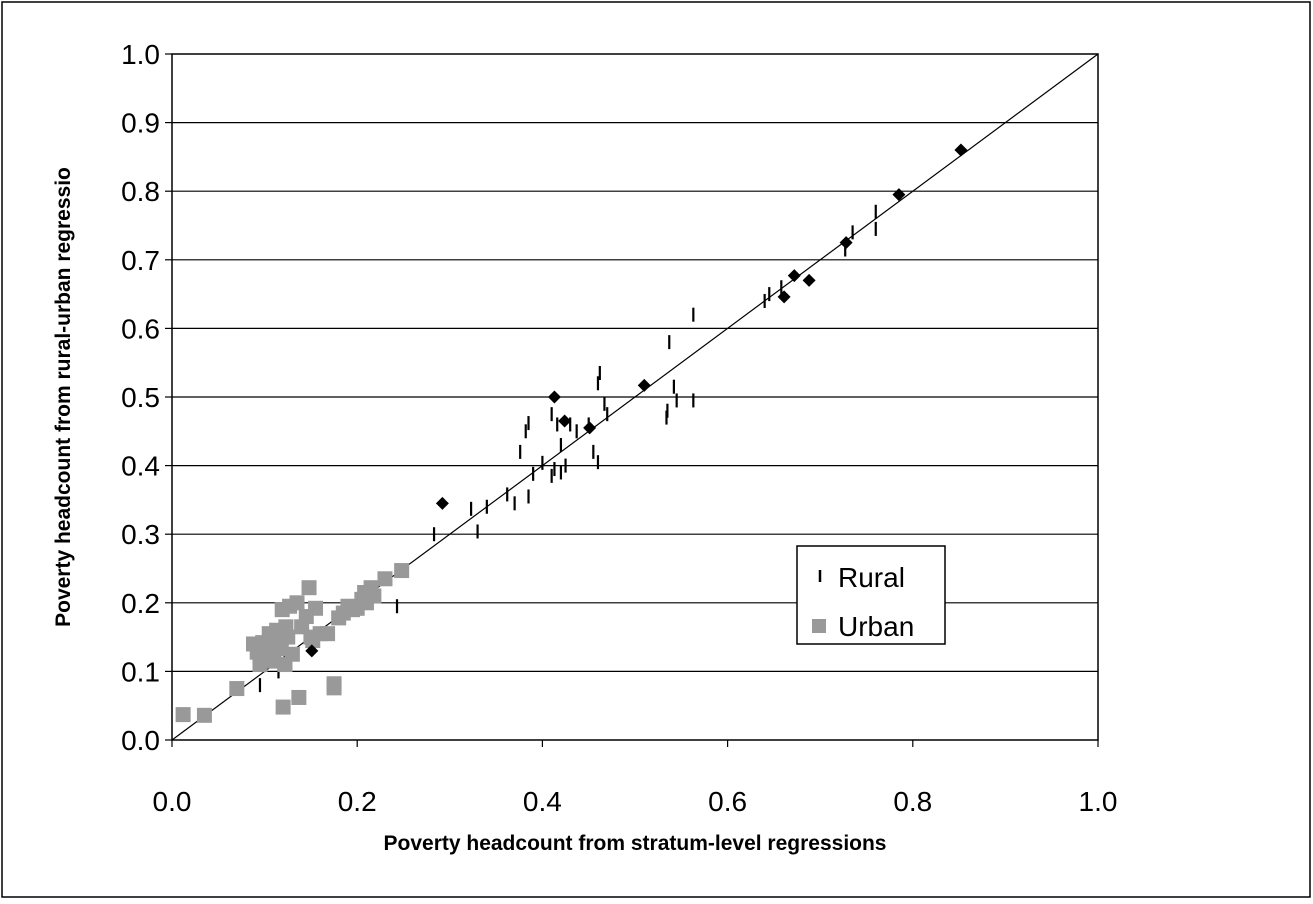 Image resolution: width=1313 pixels, height=904 pixels. What do you see at coordinates (357, 801) in the screenshot?
I see `x-tick-label-1: 0.2` at bounding box center [357, 801].